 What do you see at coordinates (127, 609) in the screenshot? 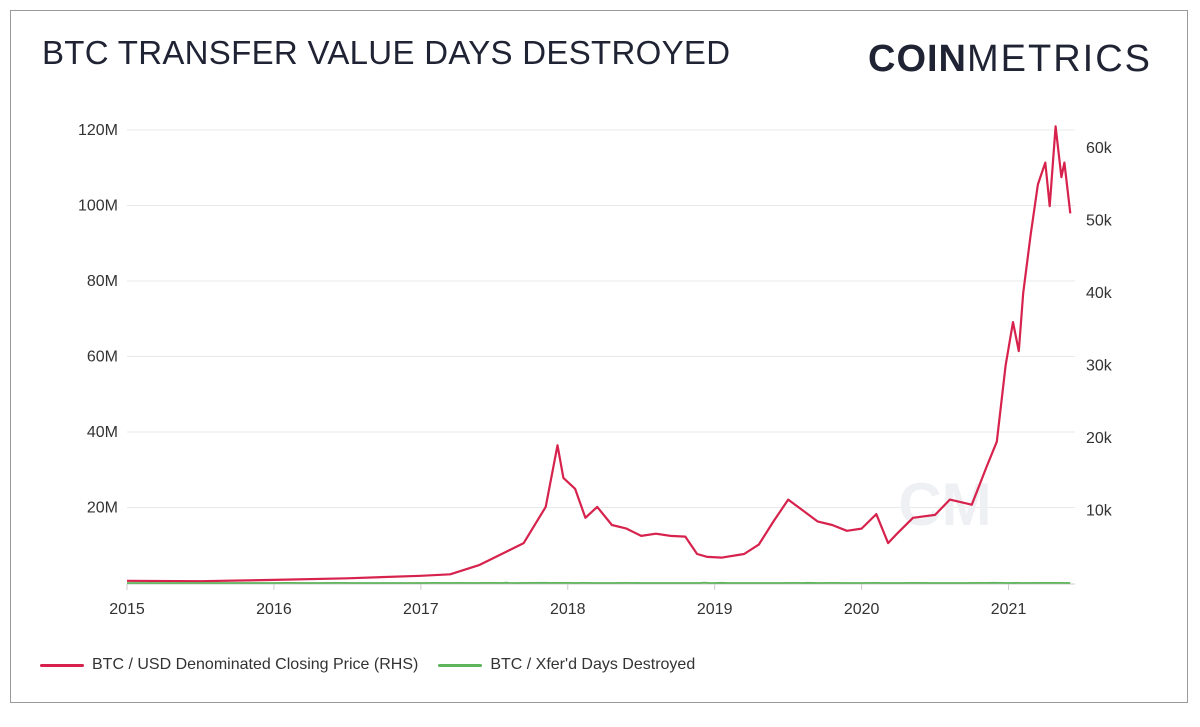
I see `x-tick-label: 2015` at bounding box center [127, 609].